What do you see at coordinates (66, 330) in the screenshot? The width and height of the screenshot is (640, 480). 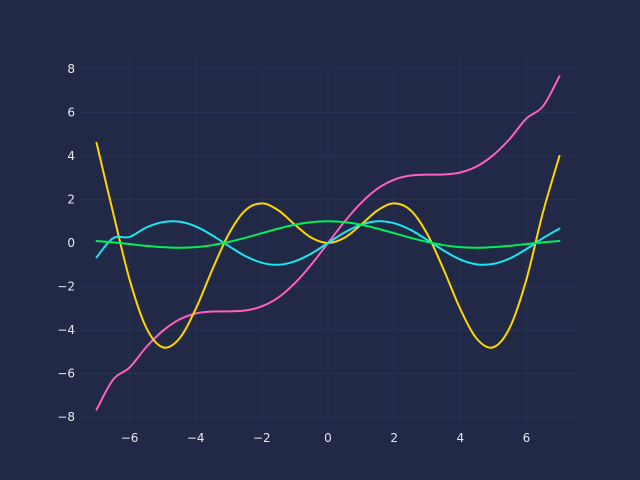 I see `y-tick-label: −4` at bounding box center [66, 330].